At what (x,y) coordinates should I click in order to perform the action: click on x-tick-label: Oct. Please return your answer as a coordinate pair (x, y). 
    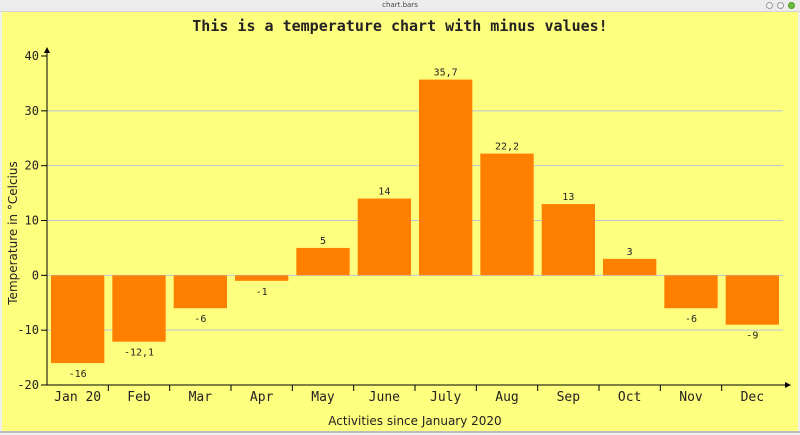
    Looking at the image, I should click on (629, 397).